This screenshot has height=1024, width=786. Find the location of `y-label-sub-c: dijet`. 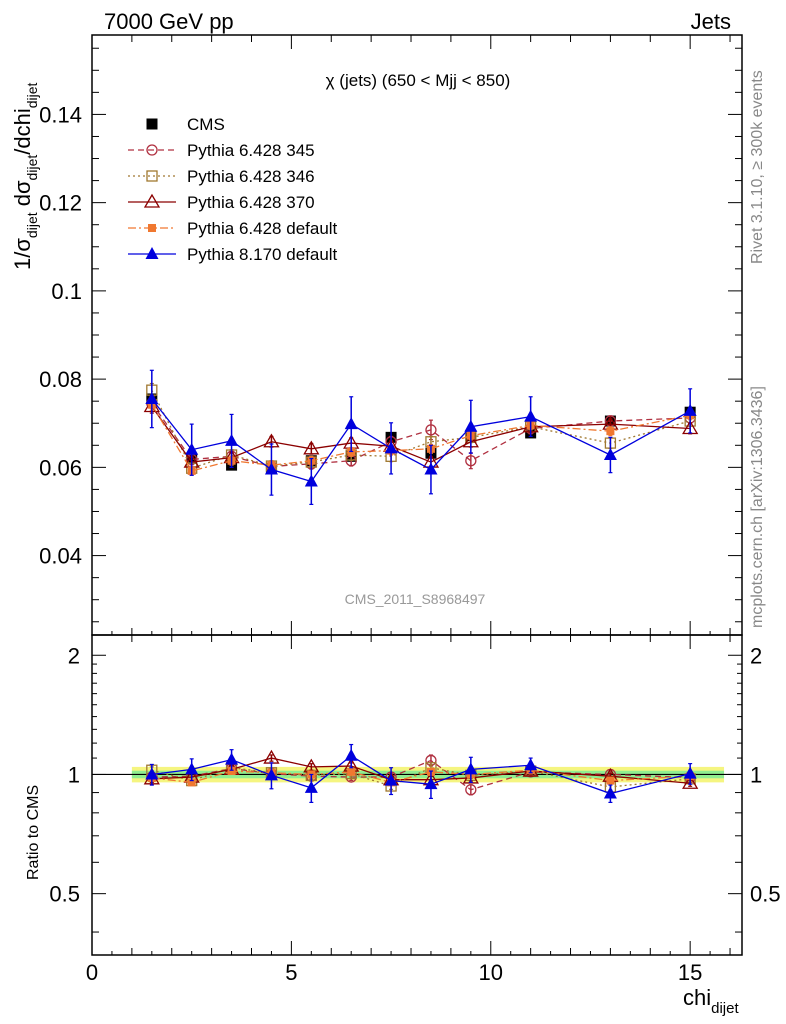

y-label-sub-c: dijet is located at coordinates (32, 95).